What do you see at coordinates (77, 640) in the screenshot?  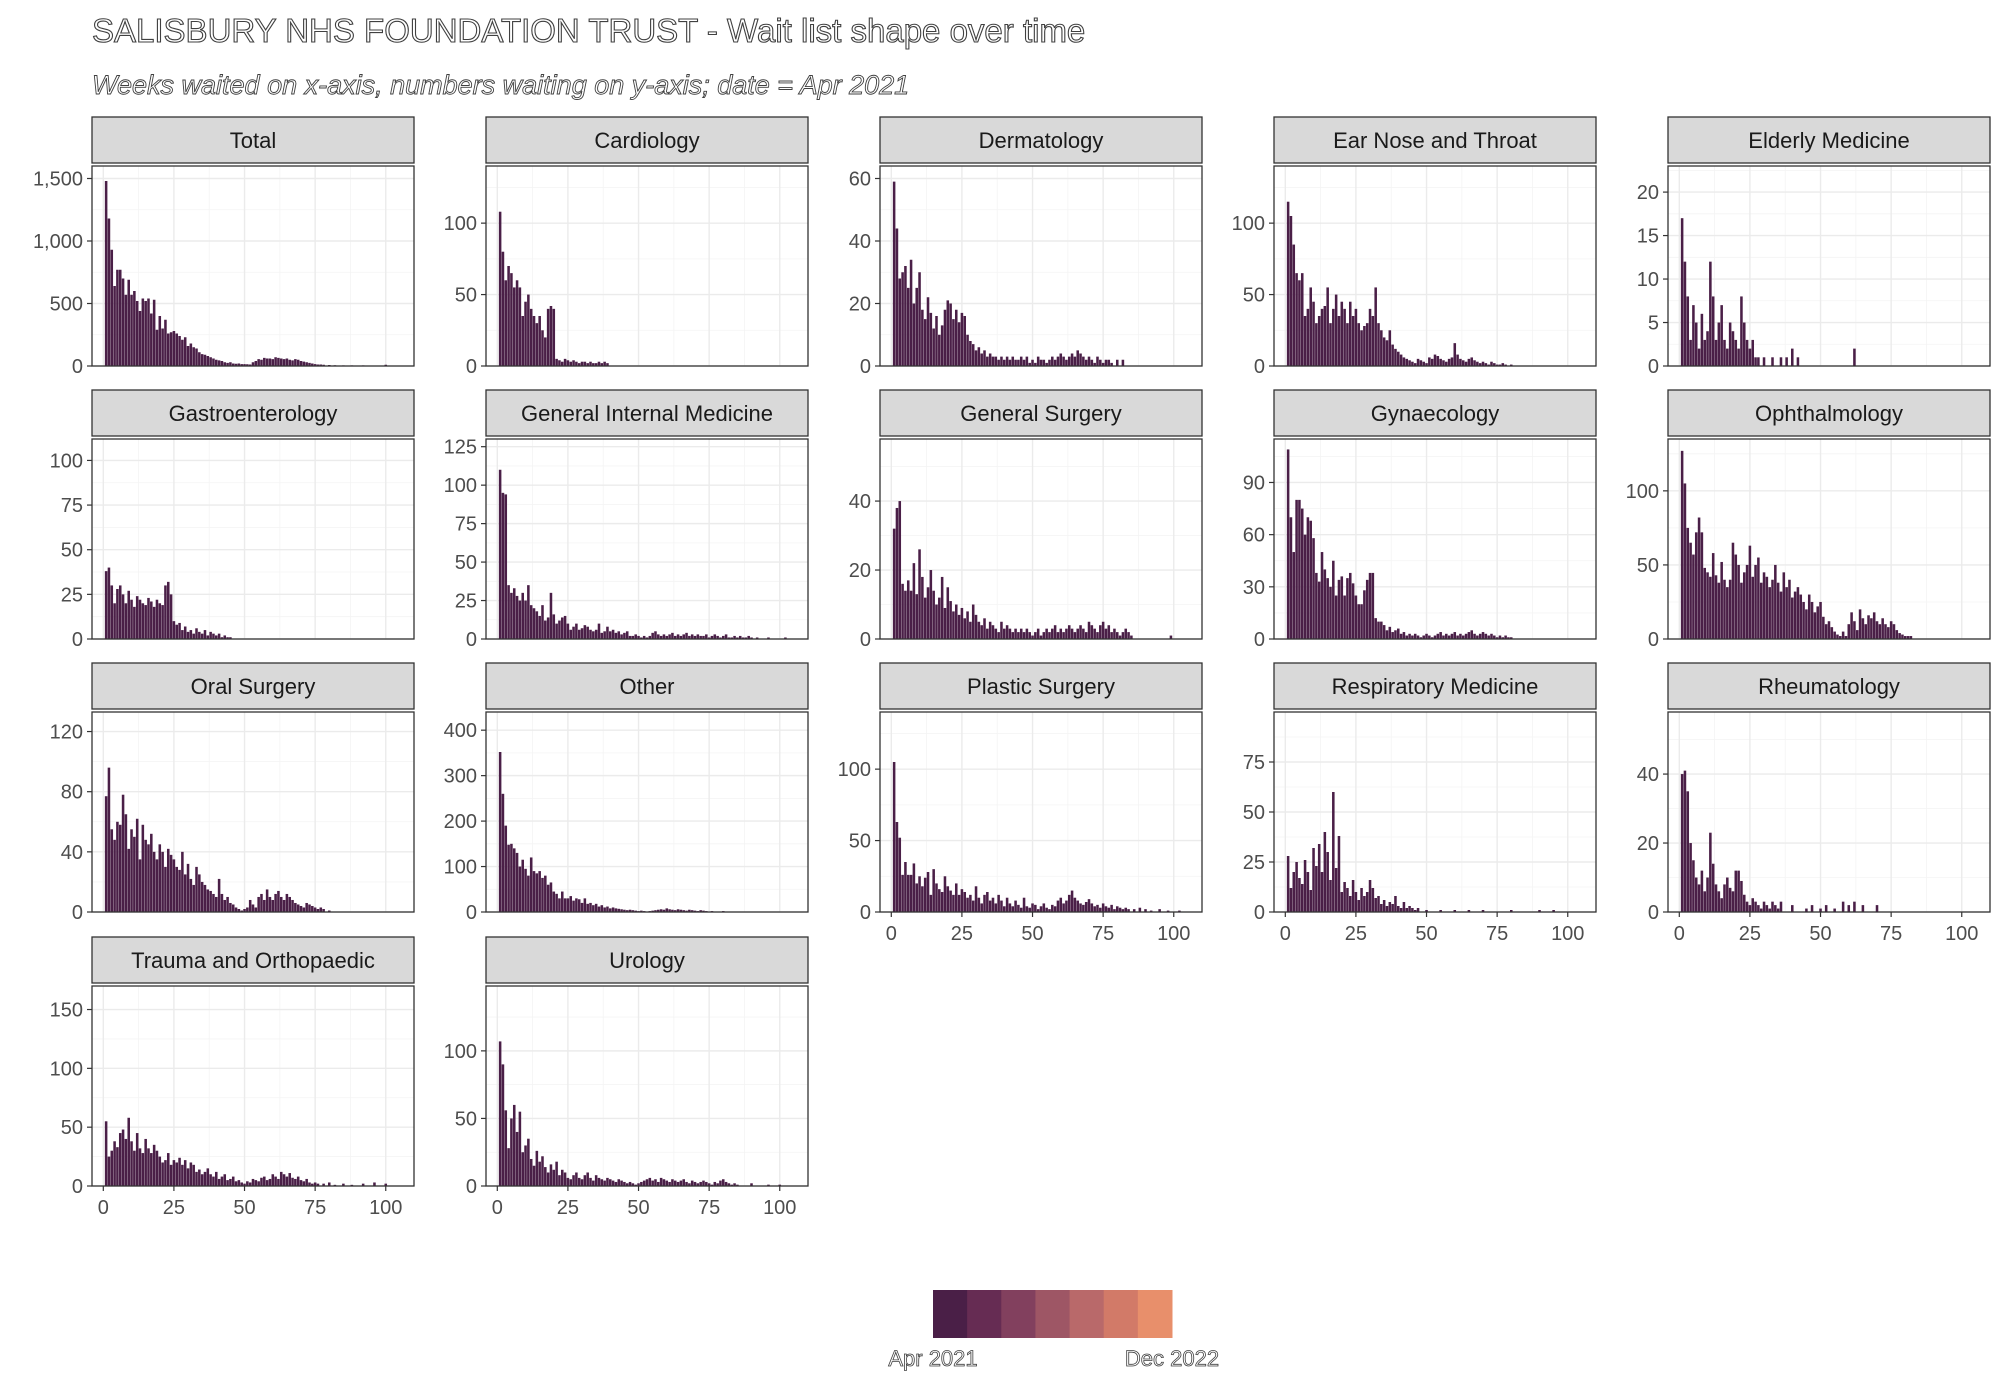 I see `y-tick-label: 0` at bounding box center [77, 640].